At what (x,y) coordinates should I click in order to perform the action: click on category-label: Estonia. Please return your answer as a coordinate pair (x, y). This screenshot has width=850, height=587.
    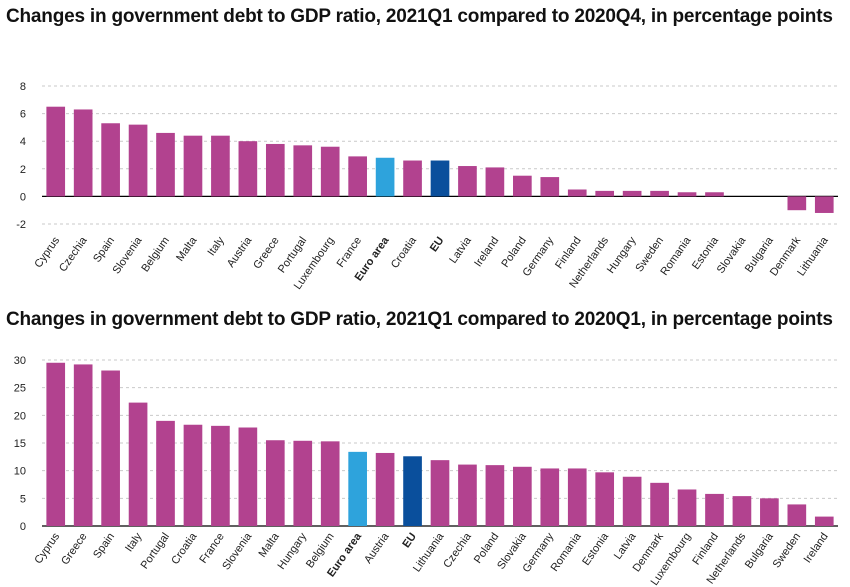
    Looking at the image, I should click on (595, 549).